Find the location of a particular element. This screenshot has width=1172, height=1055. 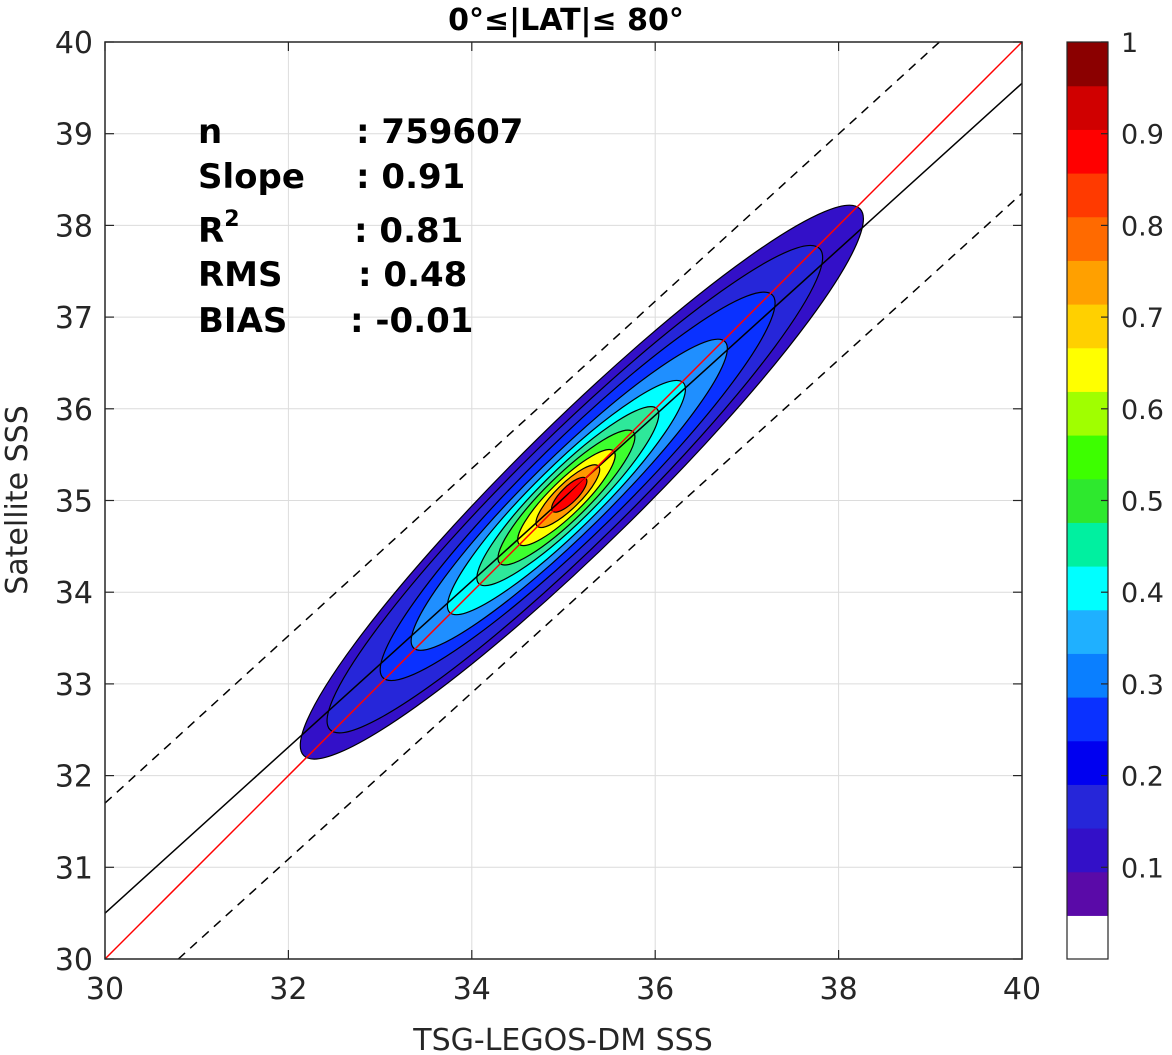

stat-superscript: 2 is located at coordinates (231, 219).